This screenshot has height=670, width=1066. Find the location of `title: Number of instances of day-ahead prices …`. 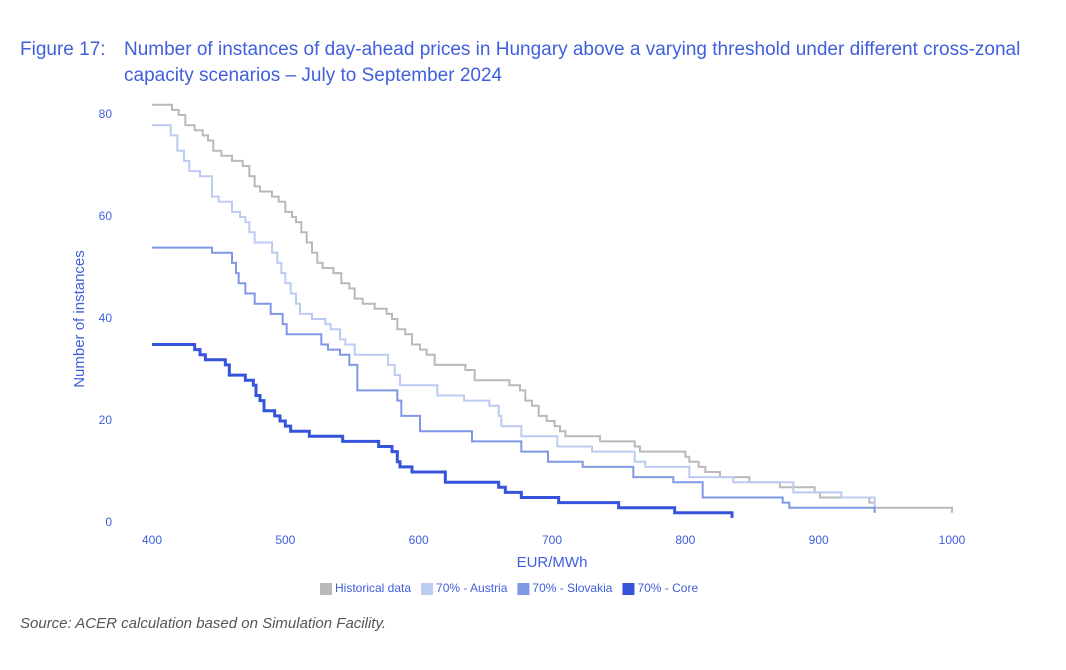

title: Number of instances of day-ahead prices … is located at coordinates (572, 62).